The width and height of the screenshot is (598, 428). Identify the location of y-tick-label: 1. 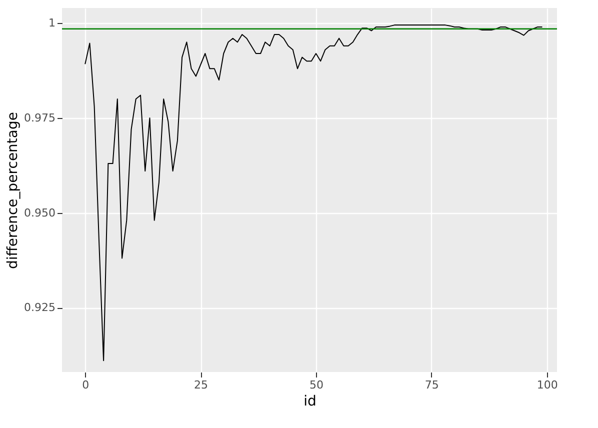
(52, 23).